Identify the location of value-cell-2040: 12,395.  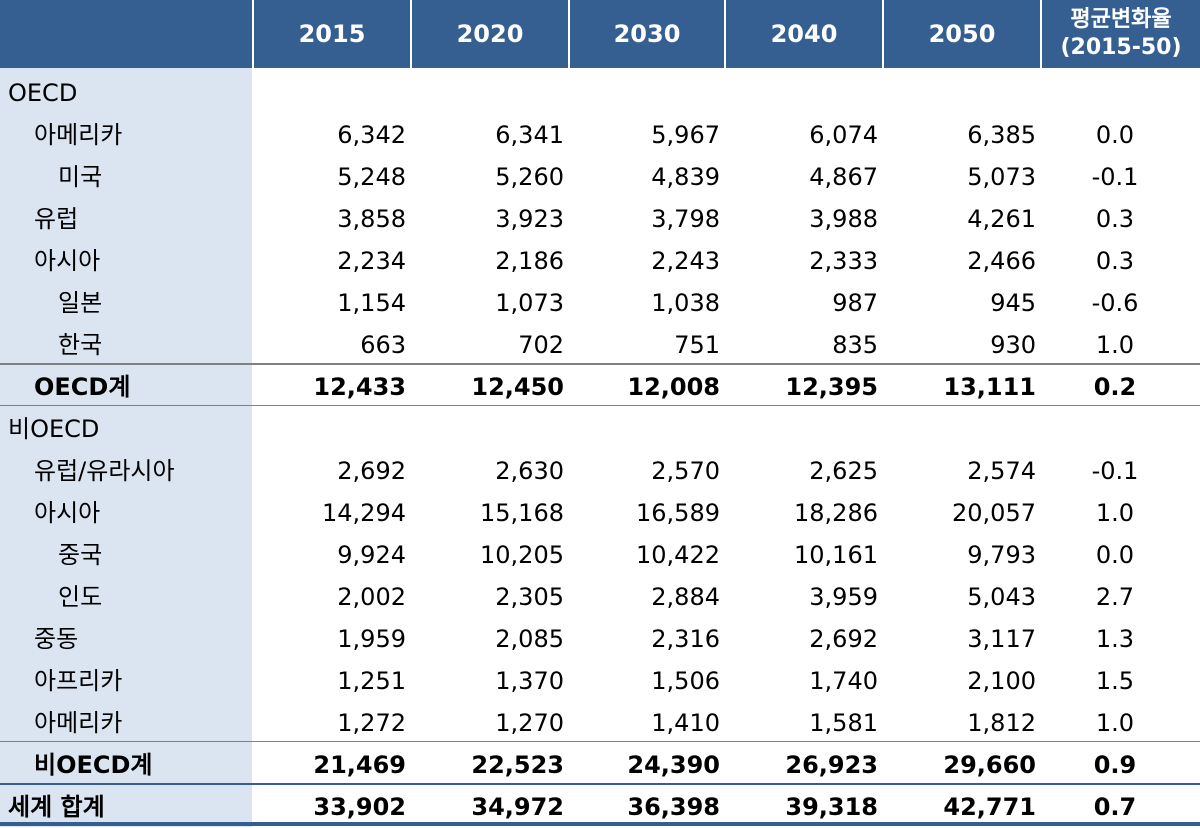
(831, 387).